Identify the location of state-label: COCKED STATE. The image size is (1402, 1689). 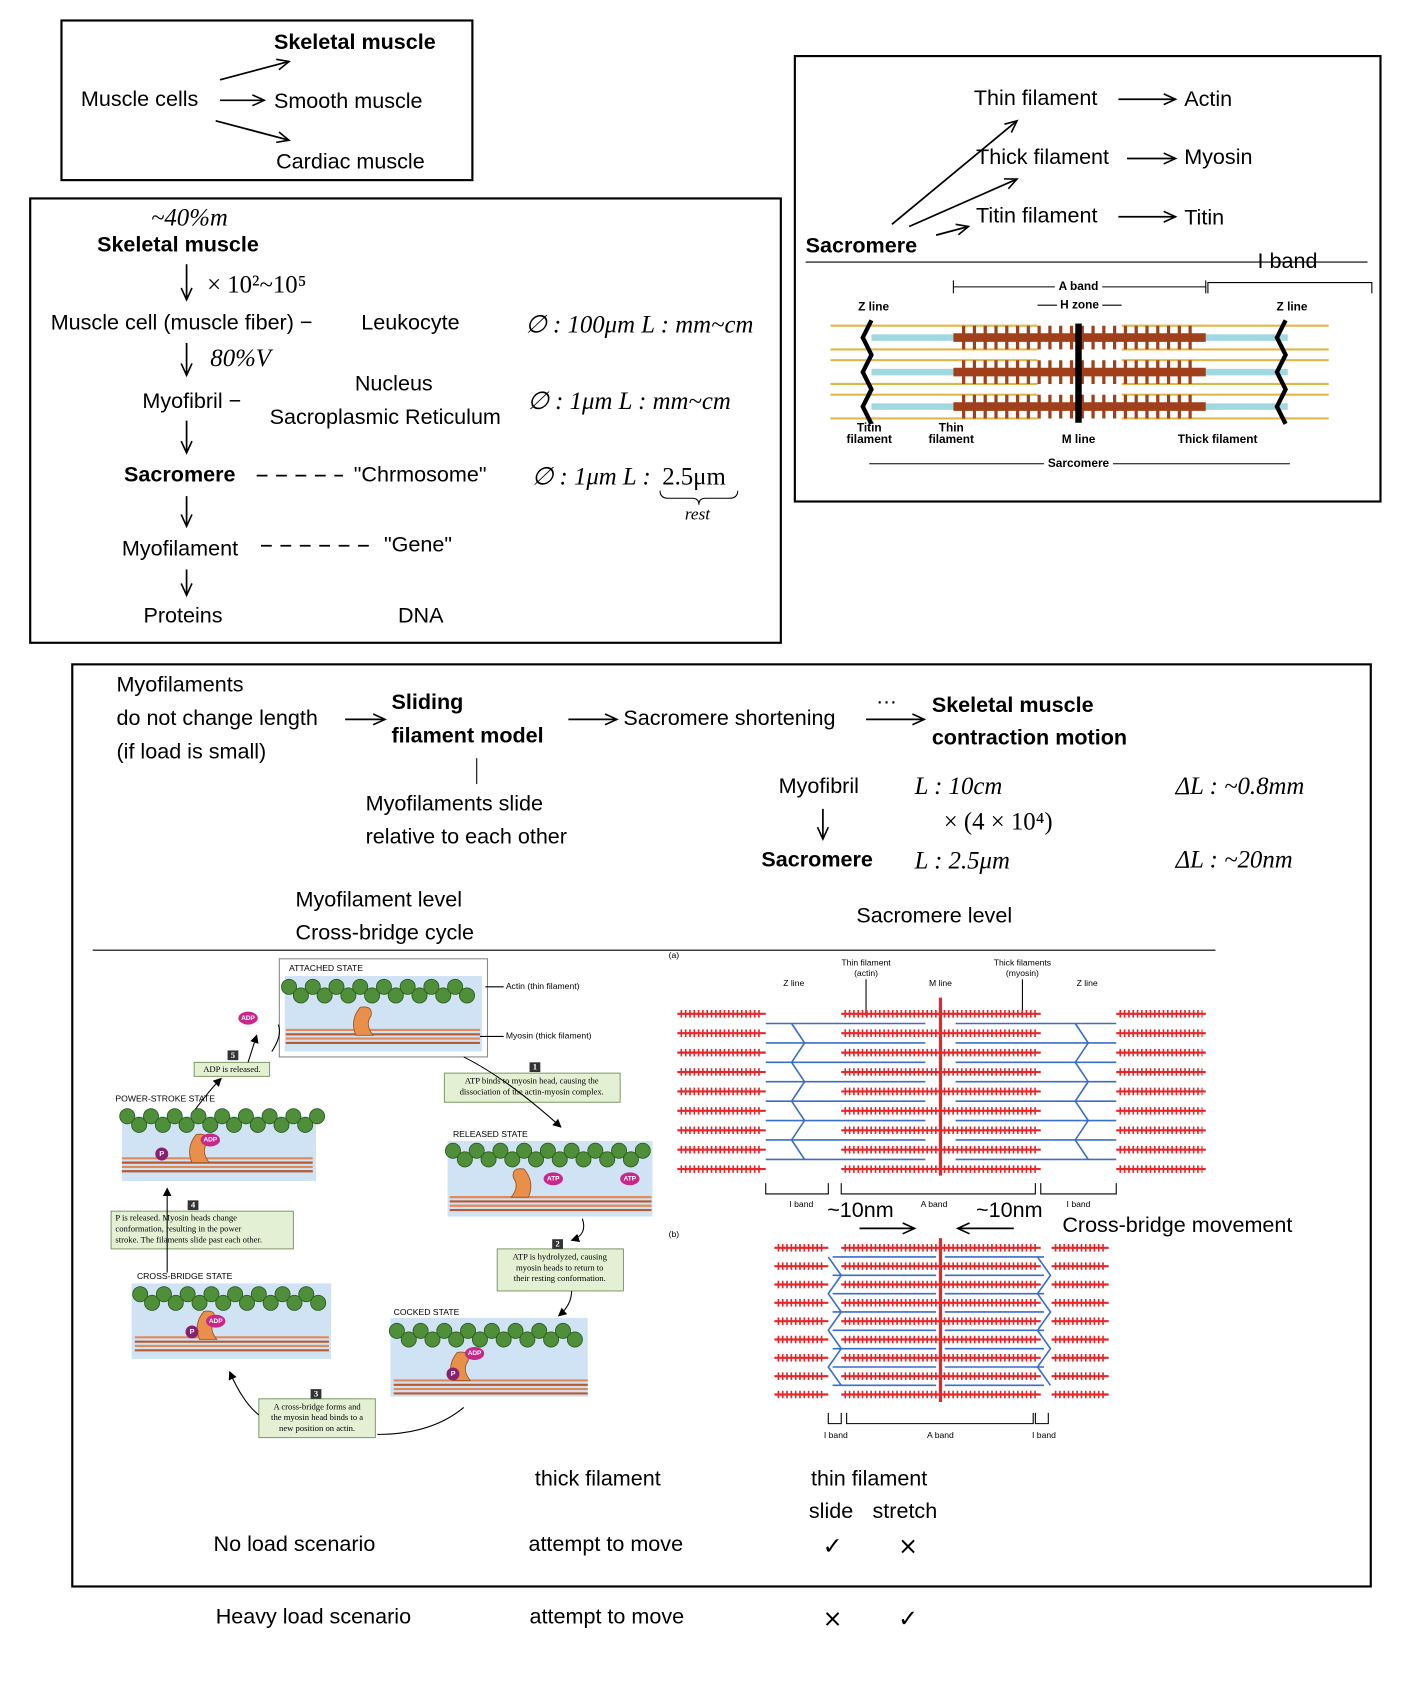
(427, 1312).